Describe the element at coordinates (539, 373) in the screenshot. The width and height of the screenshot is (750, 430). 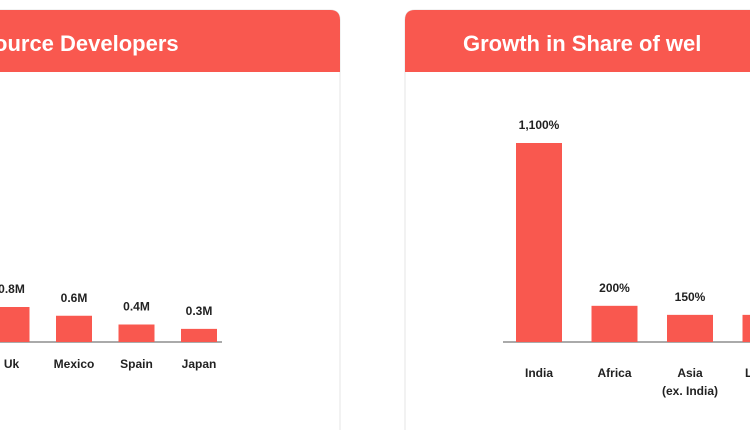
I see `x-tick-label: India` at that location.